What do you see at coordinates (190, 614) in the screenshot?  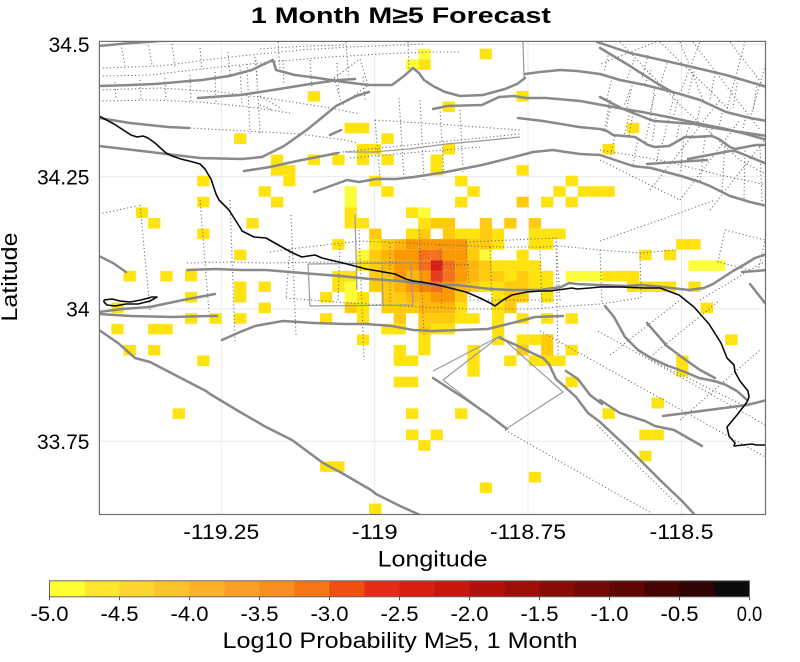 I see `svg-text: -4.0` at bounding box center [190, 614].